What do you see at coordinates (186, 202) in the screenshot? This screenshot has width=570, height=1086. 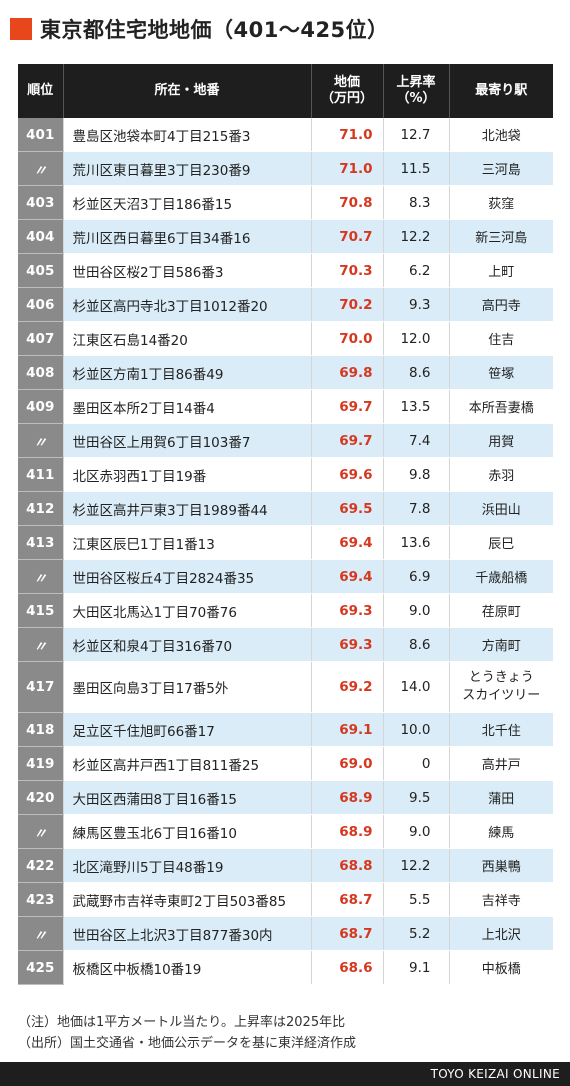 I see `location-cell: 杉並区天沼3丁目186番15` at bounding box center [186, 202].